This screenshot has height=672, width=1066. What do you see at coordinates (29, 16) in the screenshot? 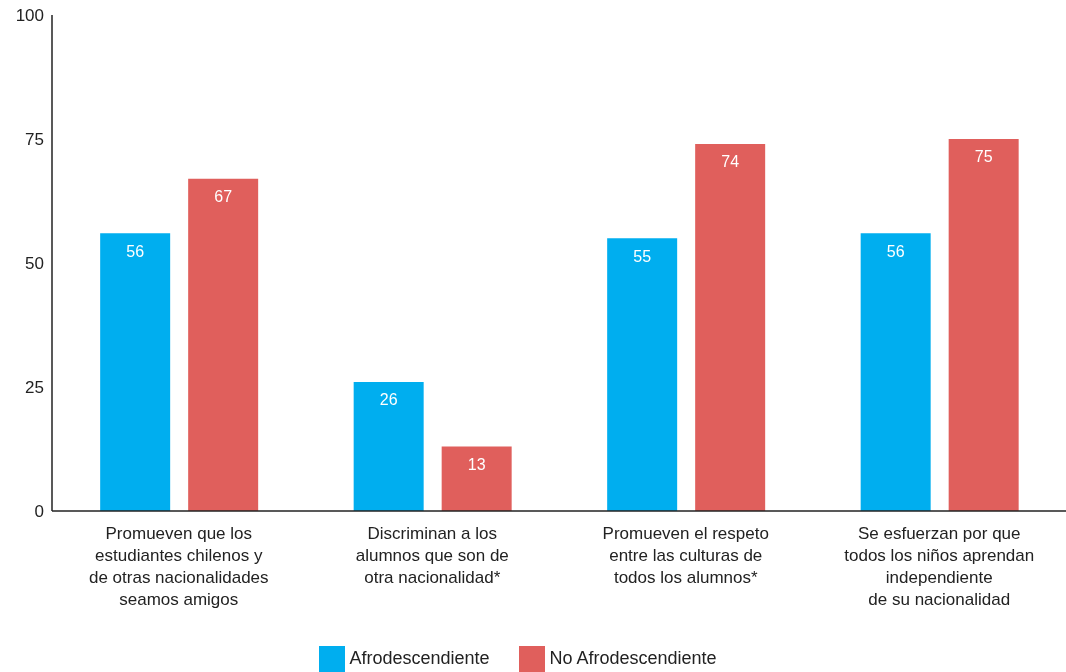
I see `y-tick-label: 100` at bounding box center [29, 16].